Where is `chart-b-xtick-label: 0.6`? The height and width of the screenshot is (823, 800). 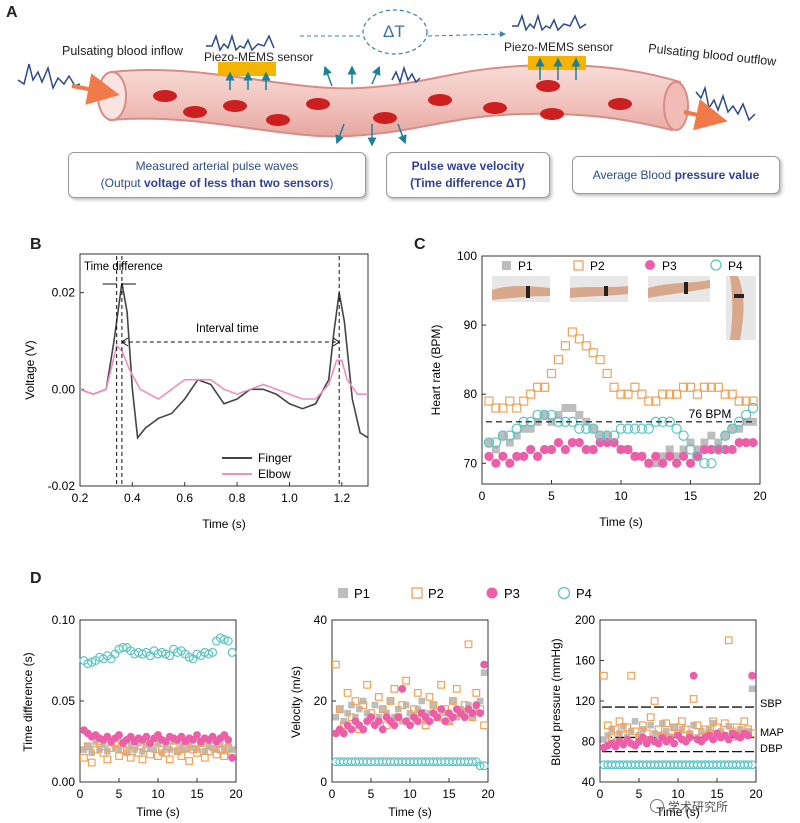
chart-b-xtick-label: 0.6 is located at coordinates (184, 498).